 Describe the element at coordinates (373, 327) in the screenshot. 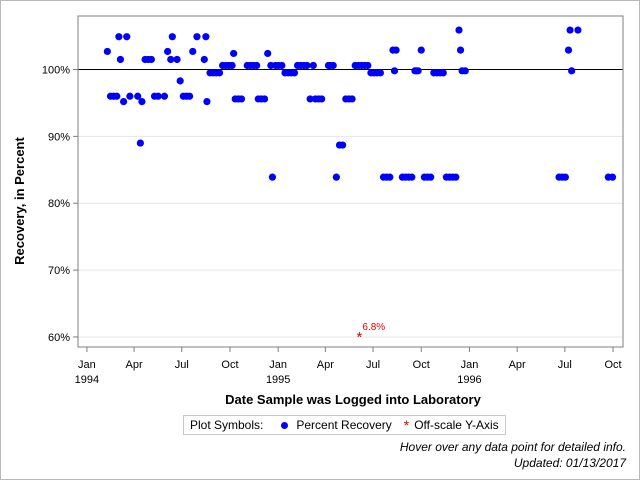

I see `offscale-annotation: 6.8%` at that location.